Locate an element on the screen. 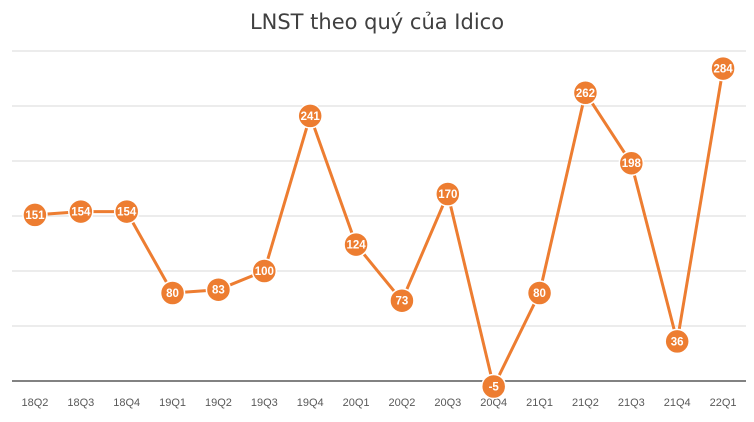 Image resolution: width=754 pixels, height=422 pixels. data-label: 198 is located at coordinates (632, 164).